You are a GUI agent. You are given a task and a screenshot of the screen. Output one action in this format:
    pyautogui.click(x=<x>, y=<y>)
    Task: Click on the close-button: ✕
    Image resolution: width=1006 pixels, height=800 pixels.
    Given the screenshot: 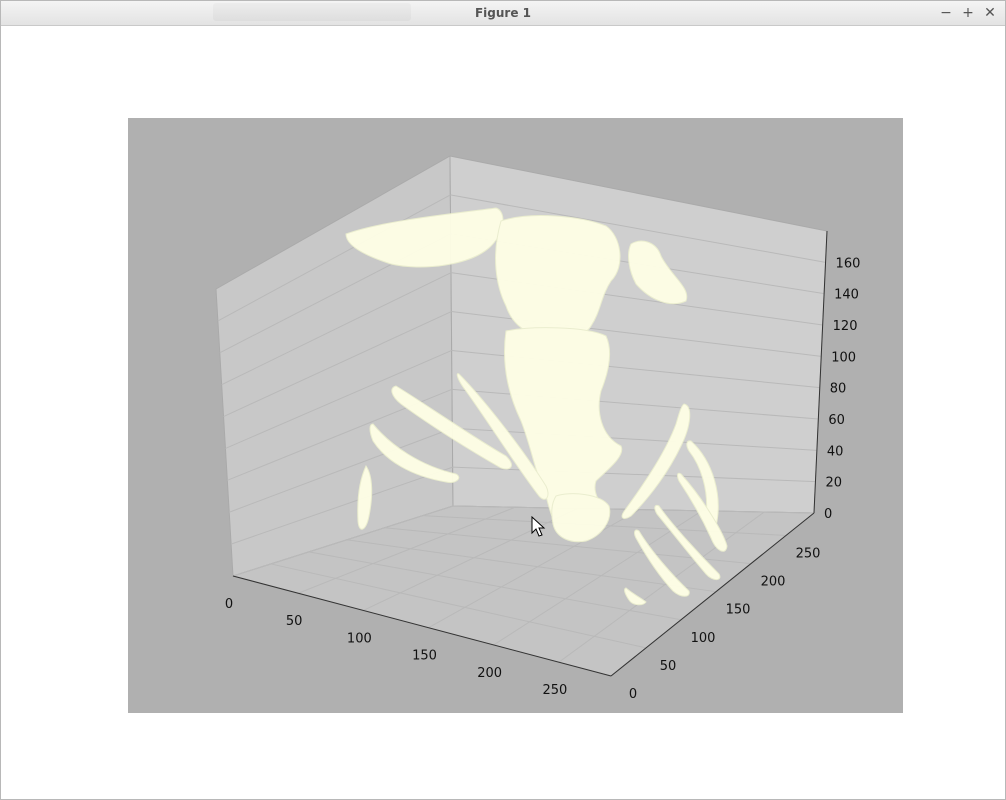 What is the action you would take?
    pyautogui.click(x=990, y=13)
    